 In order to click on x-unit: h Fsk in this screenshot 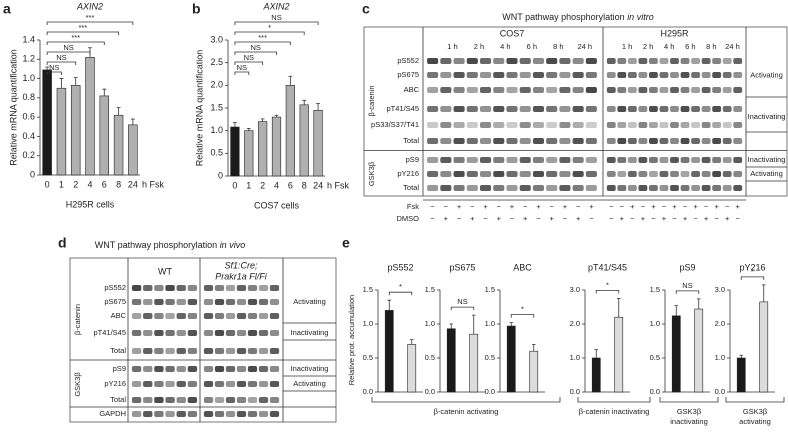, I will do `click(338, 185)`.